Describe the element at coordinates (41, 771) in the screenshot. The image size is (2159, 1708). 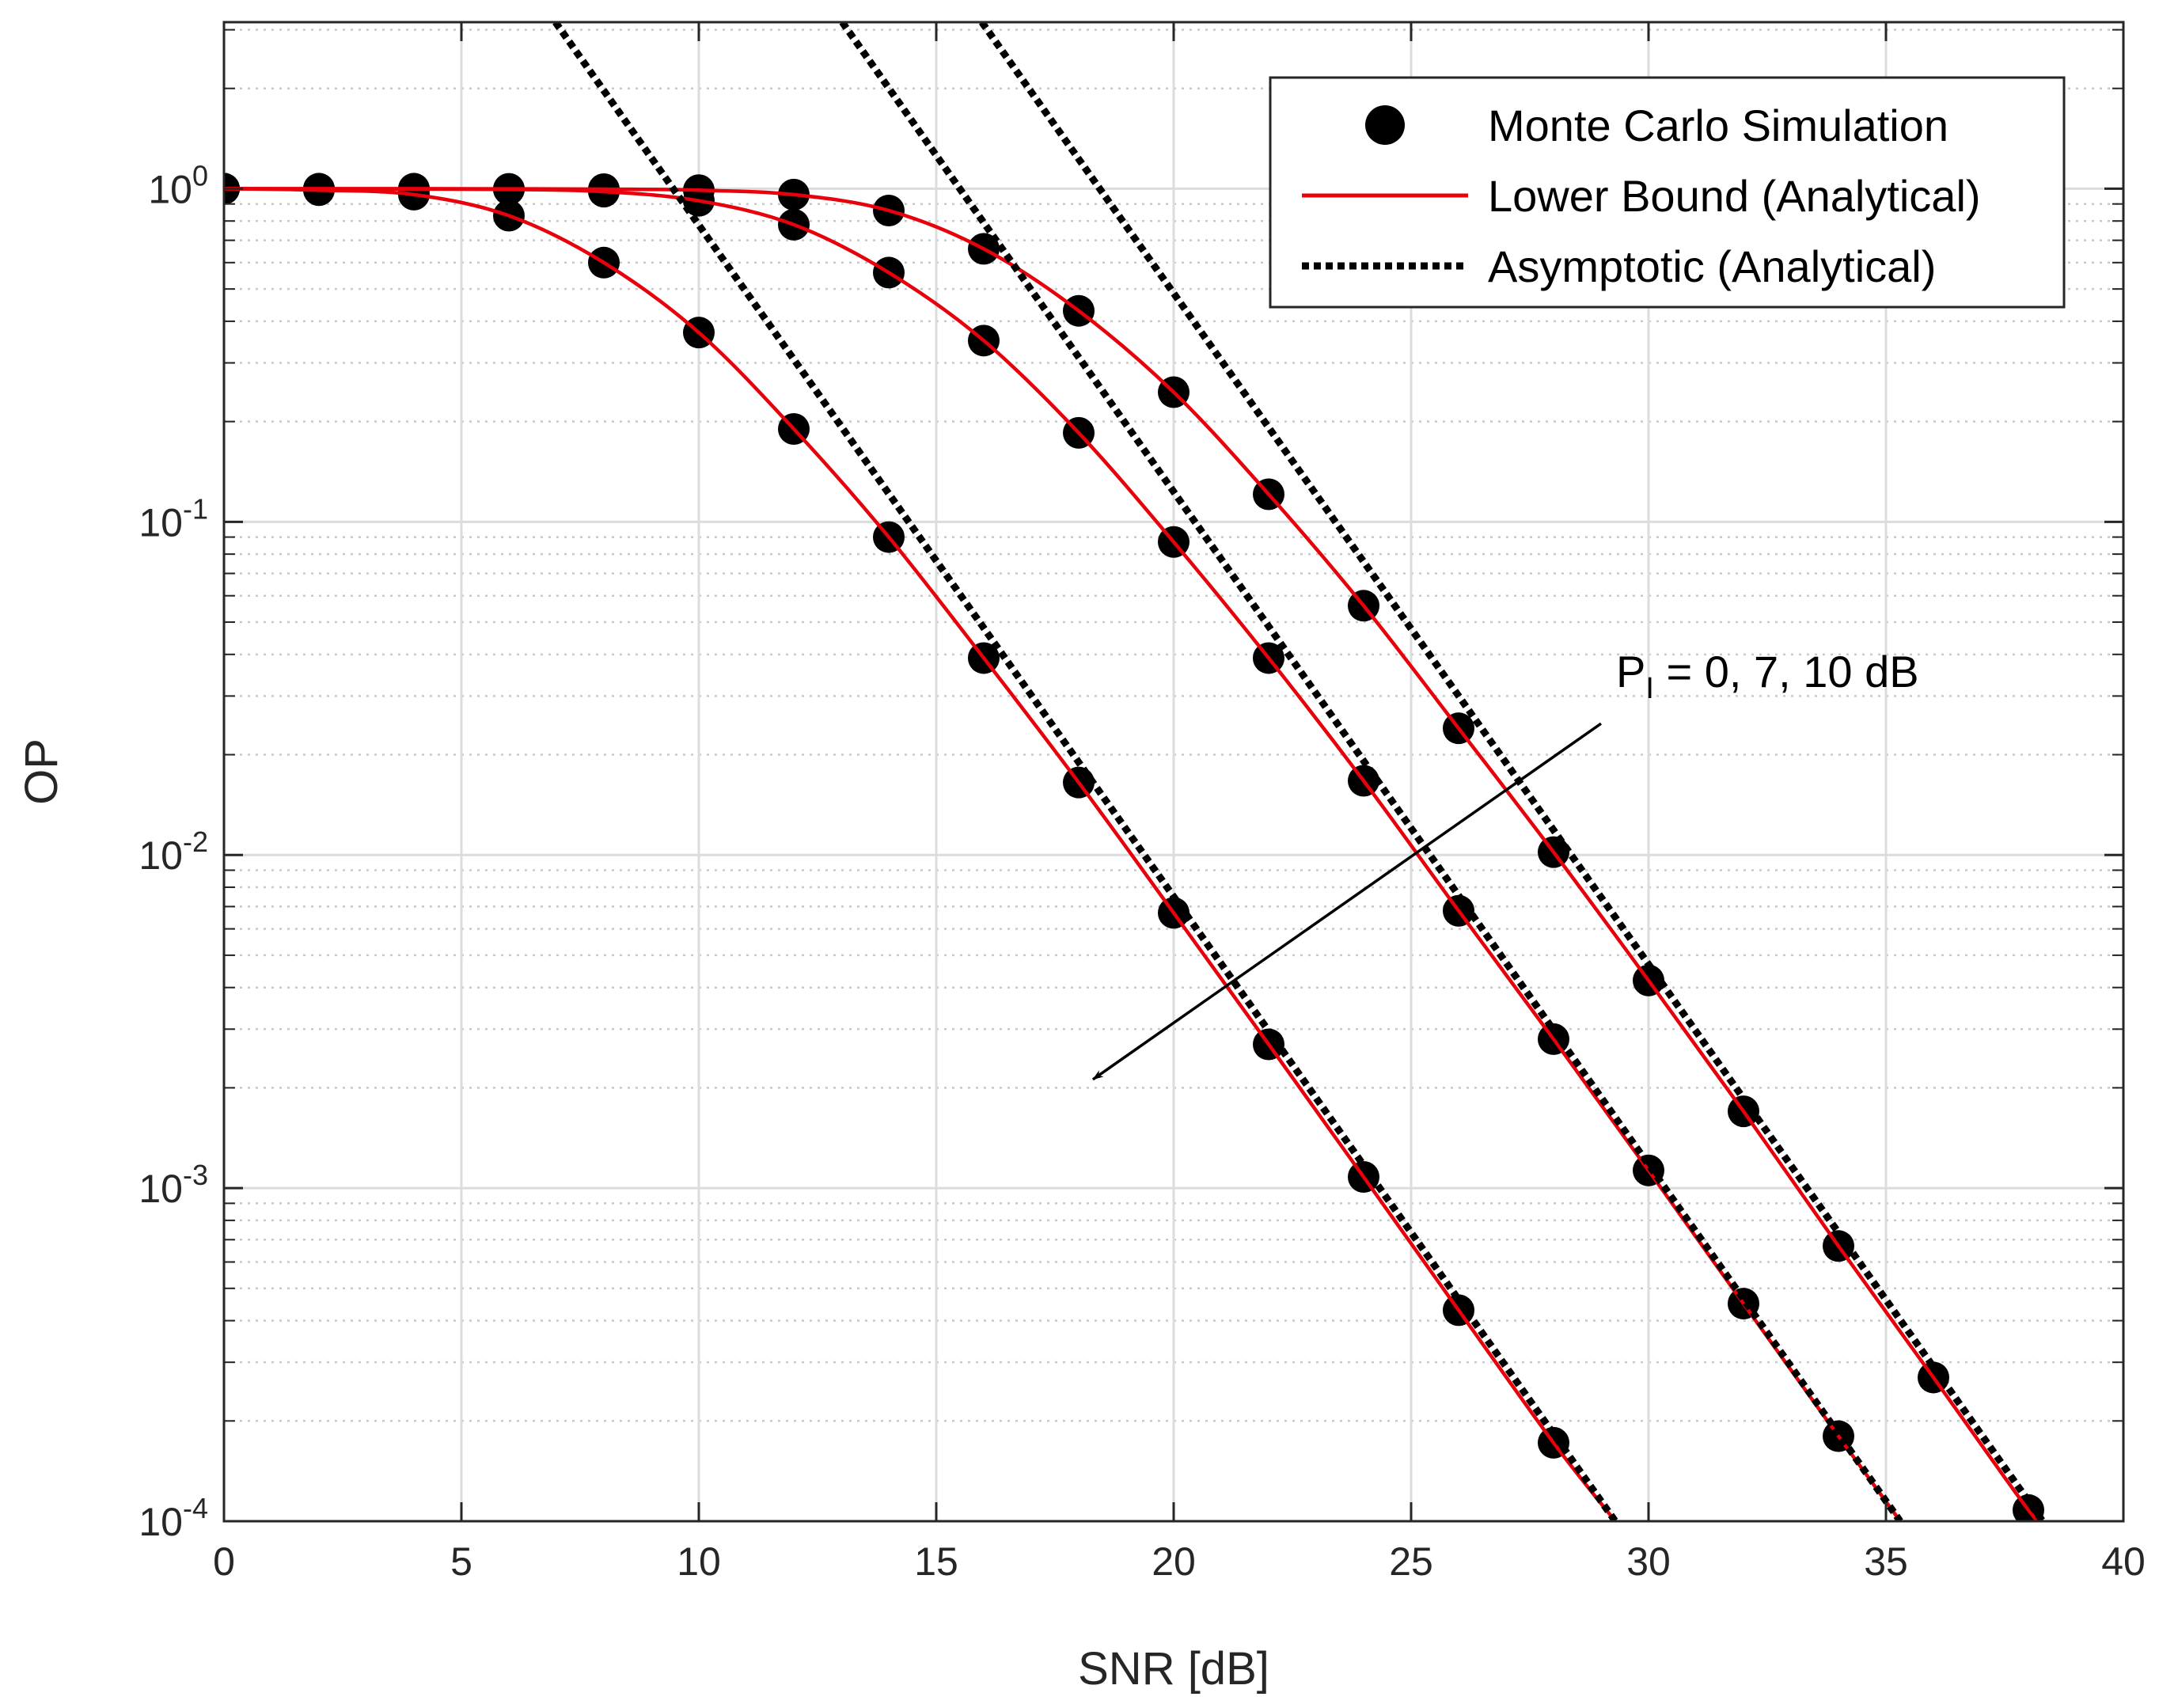
I see `y-axis-title: OP` at that location.